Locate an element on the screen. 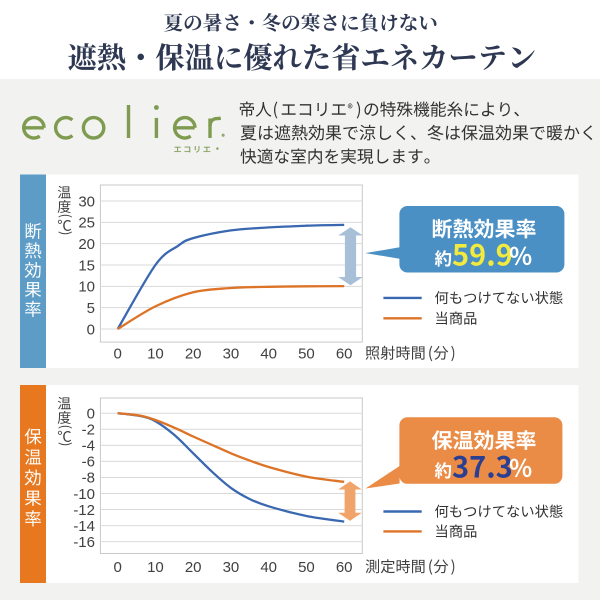  svg-text: -8 is located at coordinates (88, 478).